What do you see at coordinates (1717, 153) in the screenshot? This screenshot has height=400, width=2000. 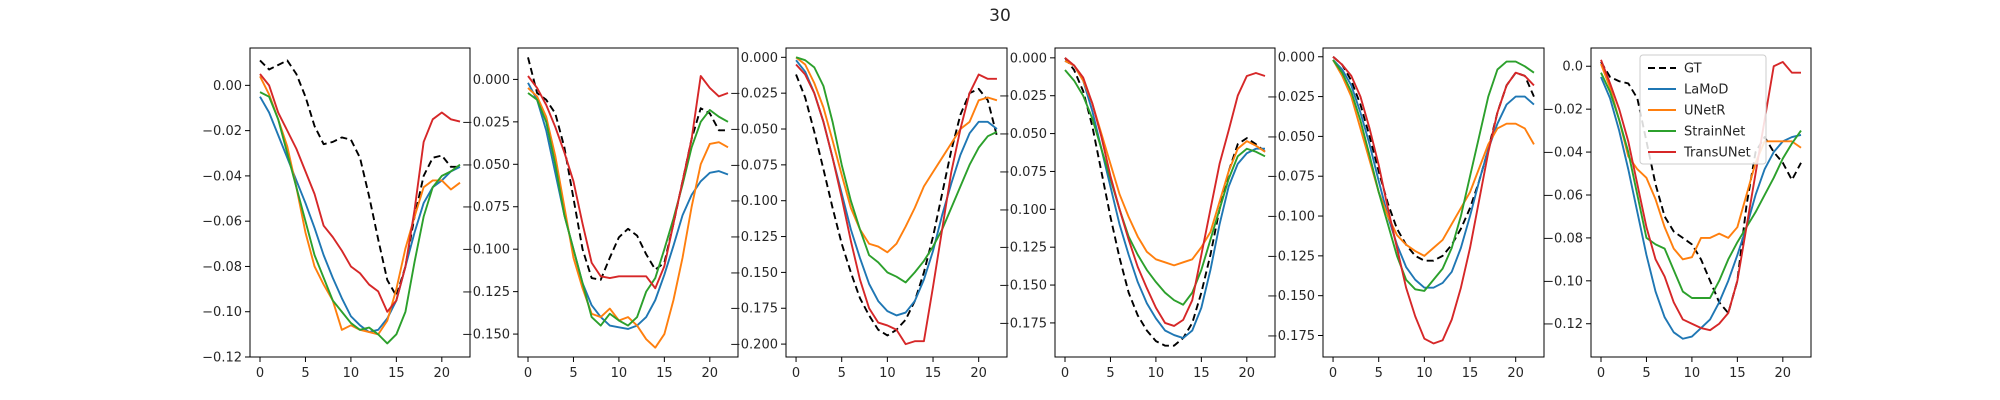 I see `legend-label-transunet: TransUNet` at bounding box center [1717, 153].